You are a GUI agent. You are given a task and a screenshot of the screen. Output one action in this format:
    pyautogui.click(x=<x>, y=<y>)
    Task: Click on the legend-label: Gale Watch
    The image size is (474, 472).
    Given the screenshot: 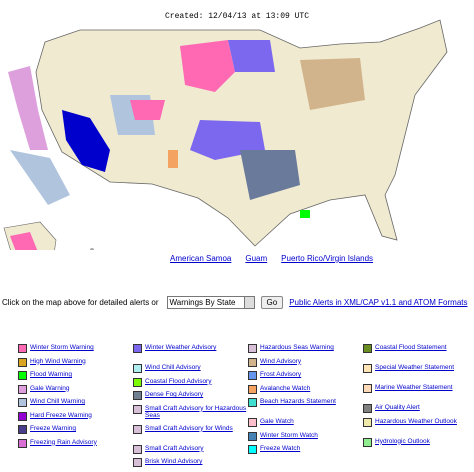 What is the action you would take?
    pyautogui.click(x=277, y=421)
    